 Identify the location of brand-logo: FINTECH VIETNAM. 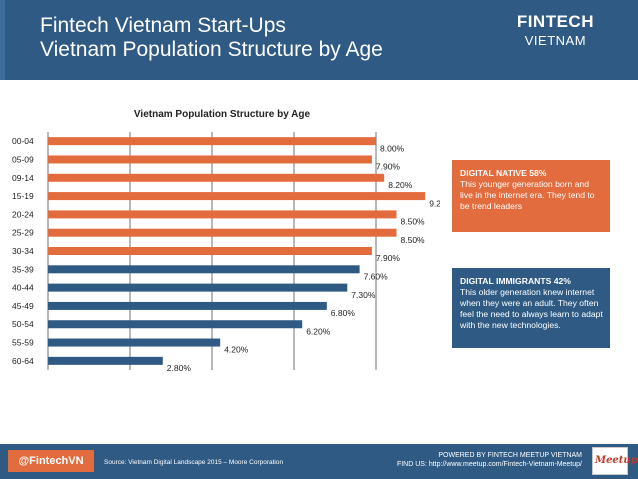
(555, 31).